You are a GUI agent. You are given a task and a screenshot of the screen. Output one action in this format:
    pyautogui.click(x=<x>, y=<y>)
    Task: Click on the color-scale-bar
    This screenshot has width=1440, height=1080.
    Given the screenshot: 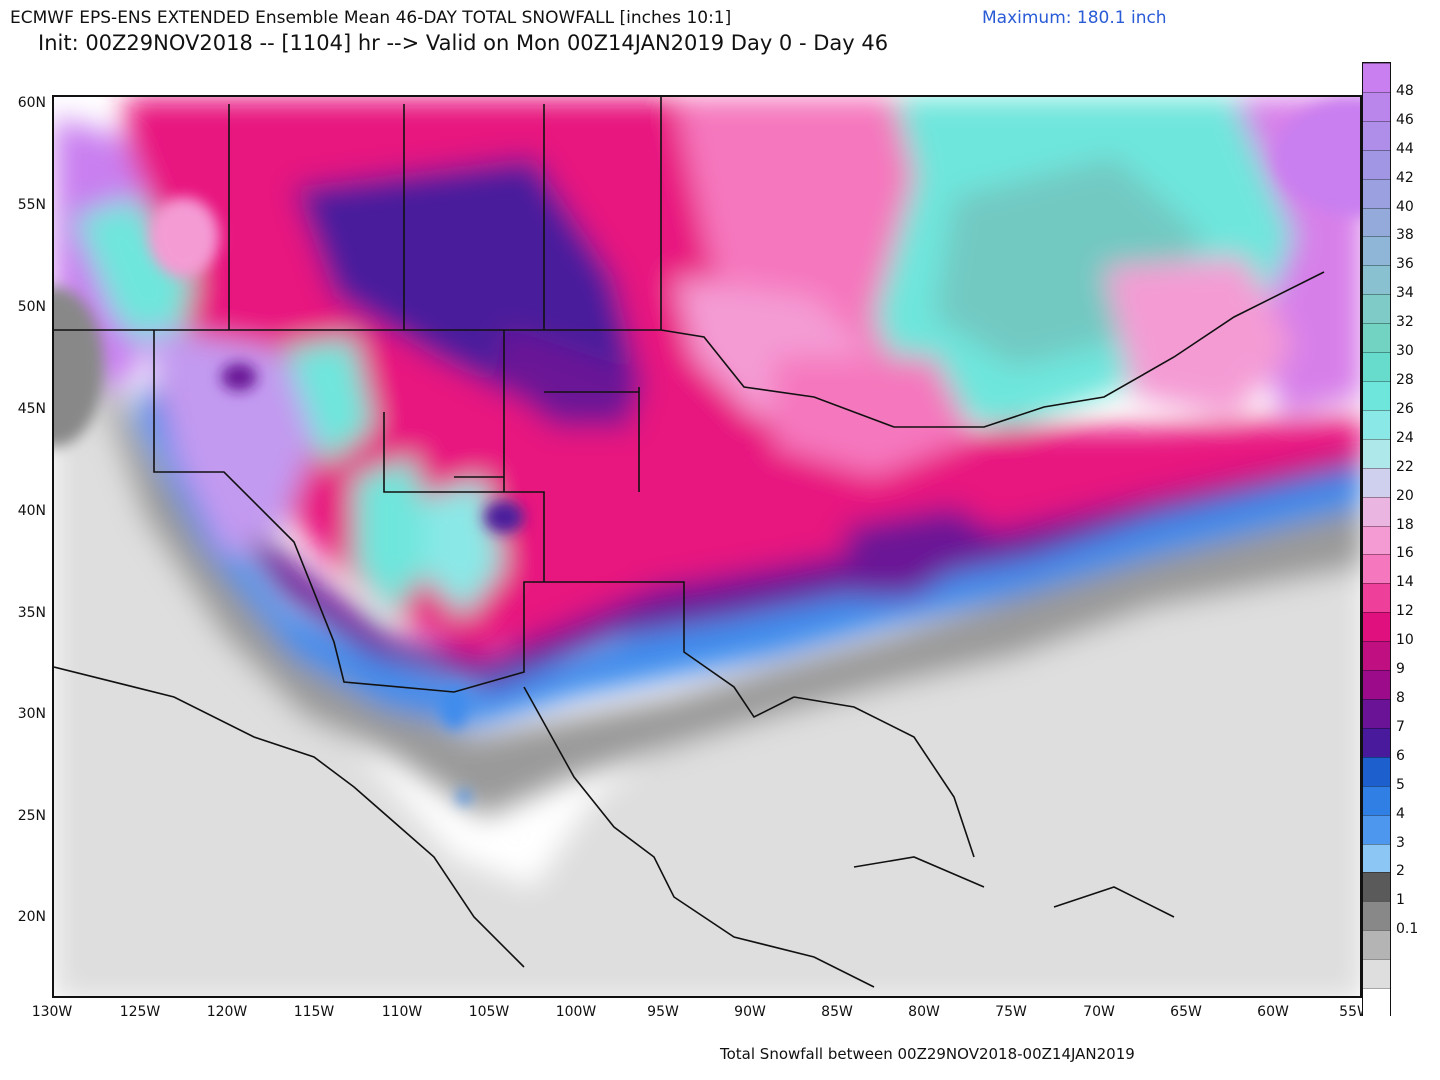 What is the action you would take?
    pyautogui.click(x=1376, y=540)
    